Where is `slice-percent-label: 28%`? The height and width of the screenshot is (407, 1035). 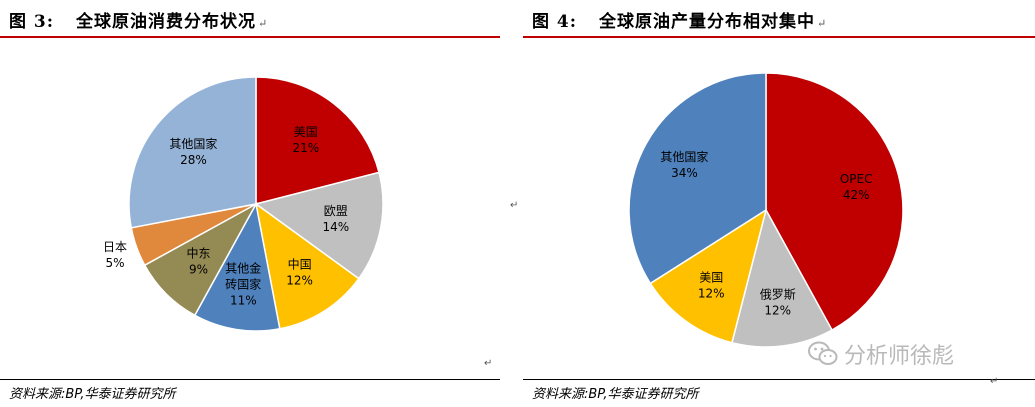
slice-percent-label: 28% is located at coordinates (193, 160).